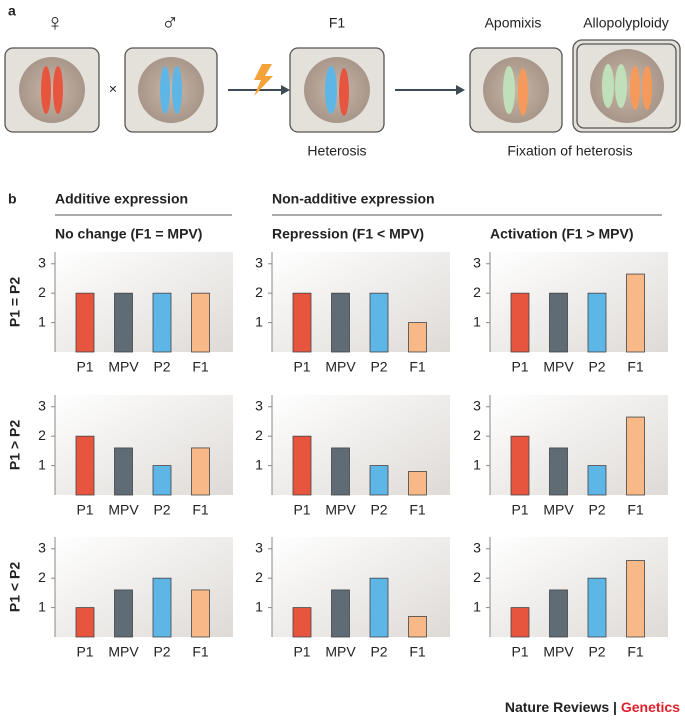  I want to click on group-header: Additive expression, so click(121, 199).